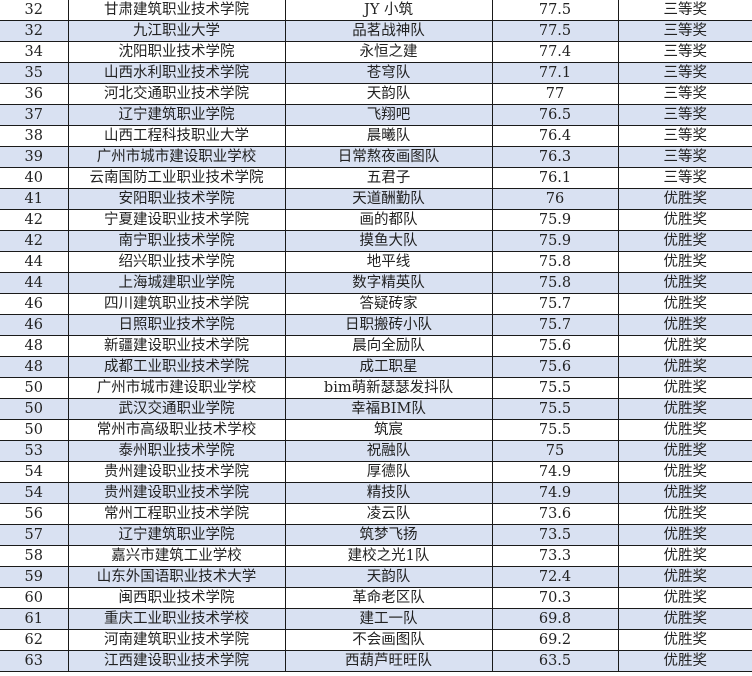  Describe the element at coordinates (34, 598) in the screenshot. I see `rank-cell: 60` at that location.